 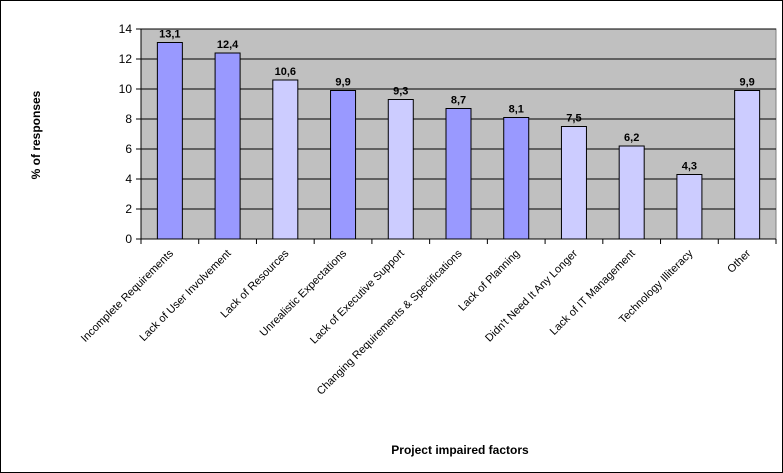 I want to click on data-label: 7,5, so click(x=573, y=119).